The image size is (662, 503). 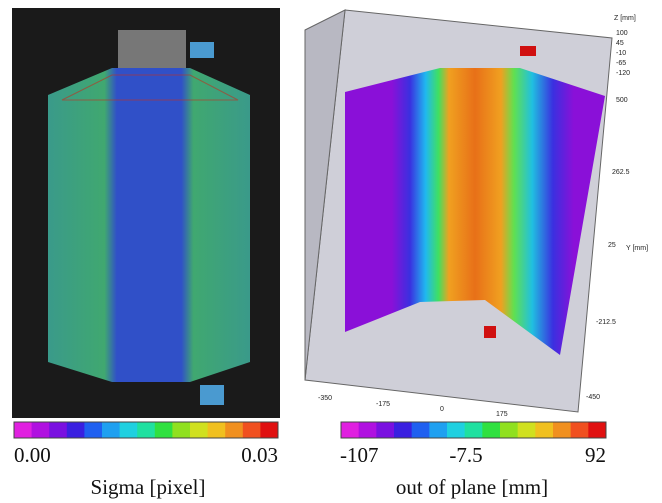 What do you see at coordinates (620, 43) in the screenshot?
I see `z-tick-label: 45` at bounding box center [620, 43].